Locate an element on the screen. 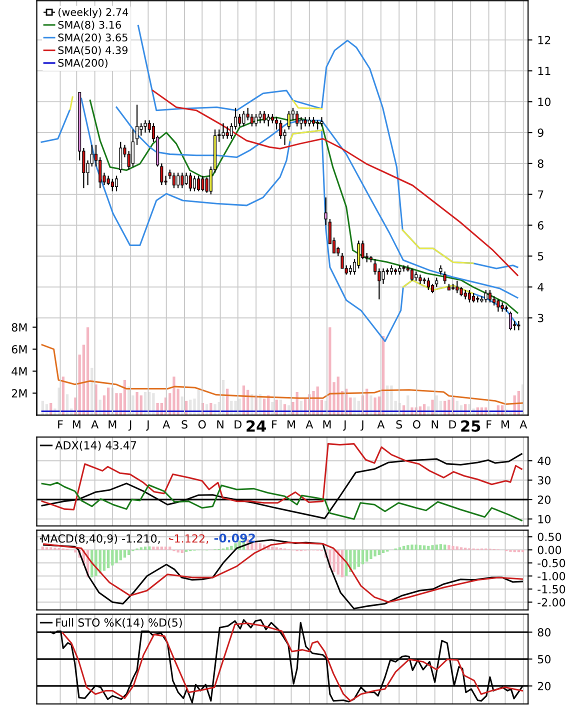 This screenshot has width=566, height=706. legend-label: MACD(8,40,9) -1.210, is located at coordinates (101, 539).